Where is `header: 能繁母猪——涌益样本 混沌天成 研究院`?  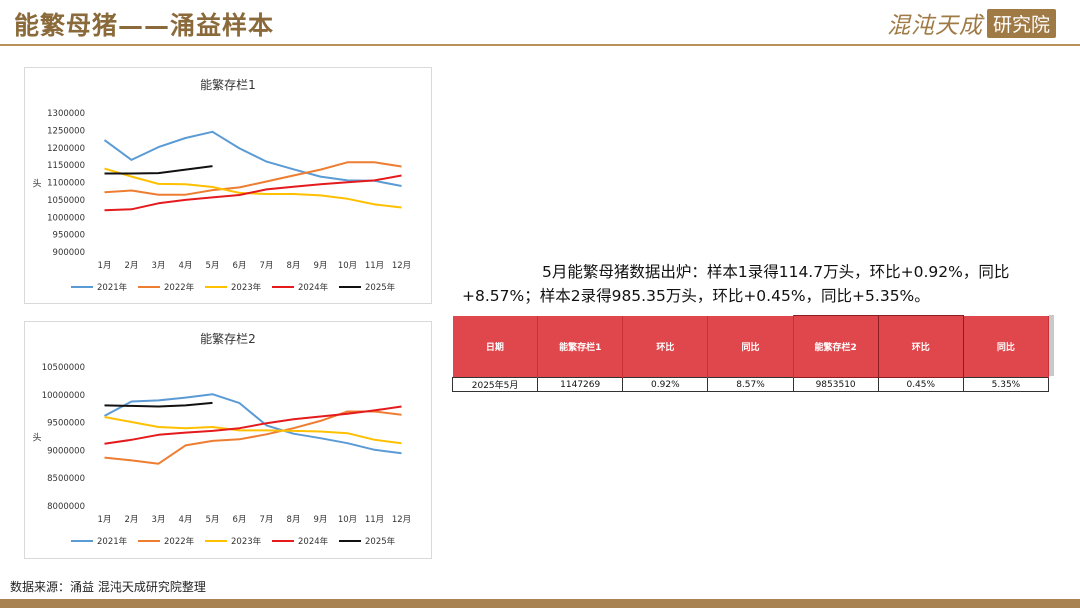 header: 能繁母猪——涌益样本 混沌天成 研究院 is located at coordinates (540, 23).